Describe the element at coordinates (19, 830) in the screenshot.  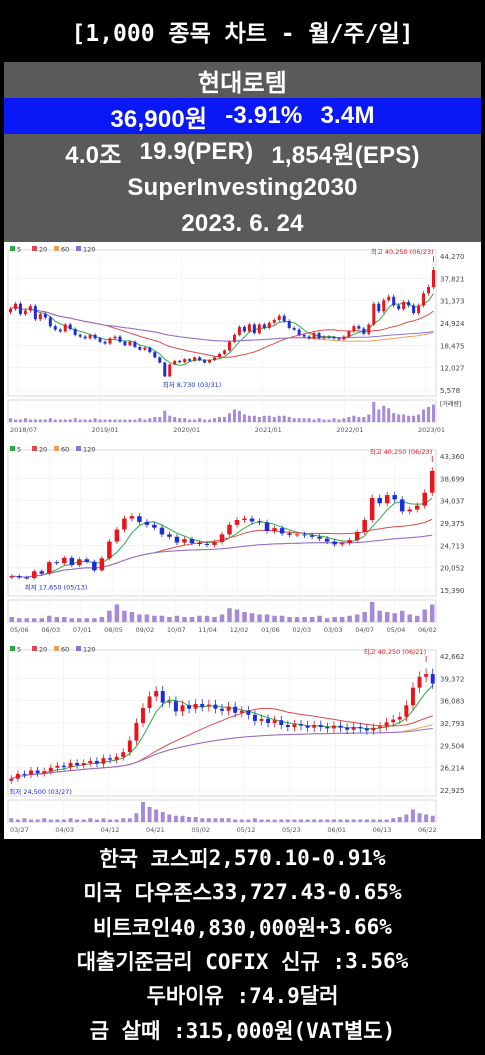
I see `x-tick-label: 03/27` at that location.